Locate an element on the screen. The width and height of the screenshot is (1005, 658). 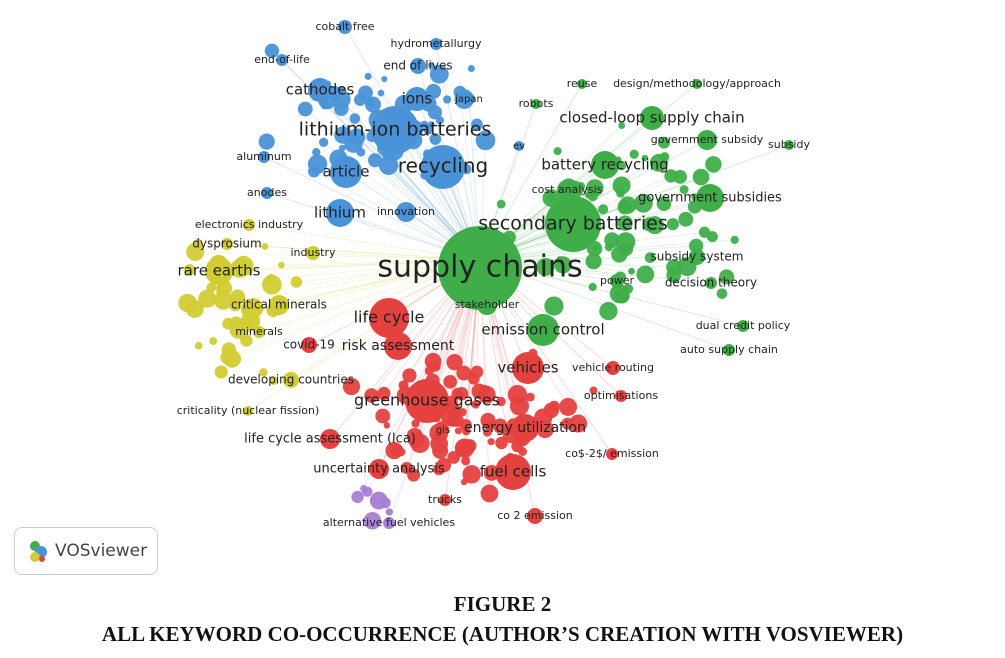
keyword-label: ions is located at coordinates (417, 99).